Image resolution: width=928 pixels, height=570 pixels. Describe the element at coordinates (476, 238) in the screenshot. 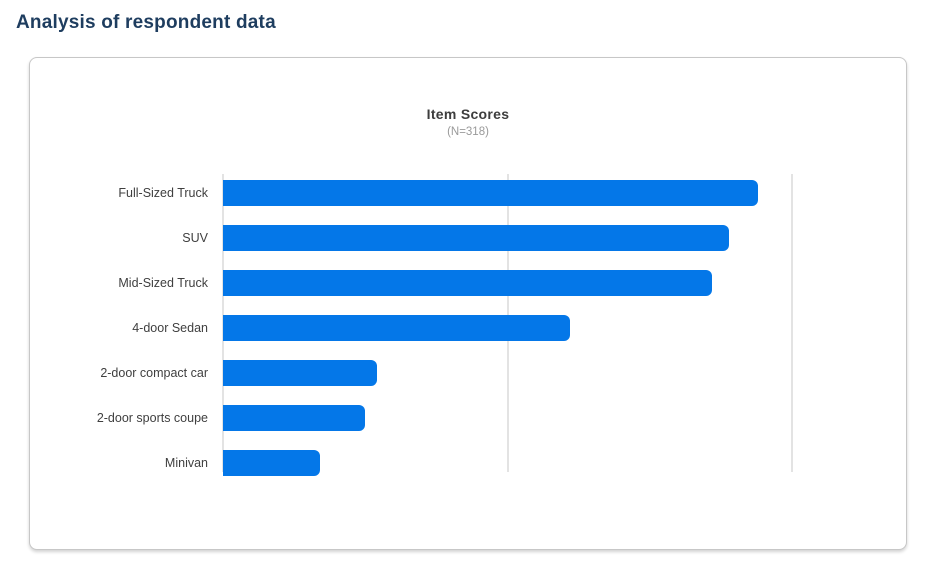

I see `bar-suv` at that location.